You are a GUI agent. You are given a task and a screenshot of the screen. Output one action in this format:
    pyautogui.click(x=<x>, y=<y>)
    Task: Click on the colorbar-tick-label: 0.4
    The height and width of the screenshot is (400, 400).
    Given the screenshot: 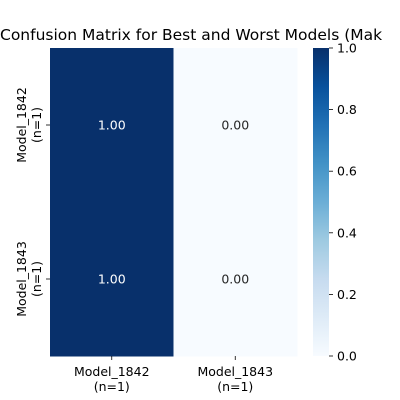 What is the action you would take?
    pyautogui.click(x=347, y=232)
    